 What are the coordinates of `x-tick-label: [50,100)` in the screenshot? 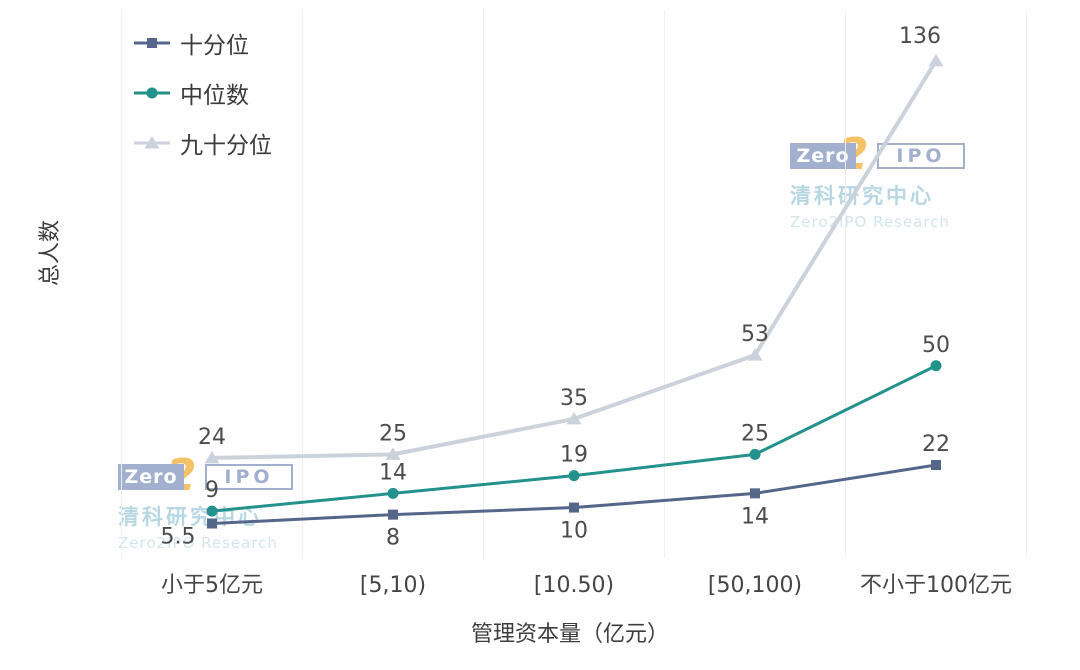 It's located at (755, 585).